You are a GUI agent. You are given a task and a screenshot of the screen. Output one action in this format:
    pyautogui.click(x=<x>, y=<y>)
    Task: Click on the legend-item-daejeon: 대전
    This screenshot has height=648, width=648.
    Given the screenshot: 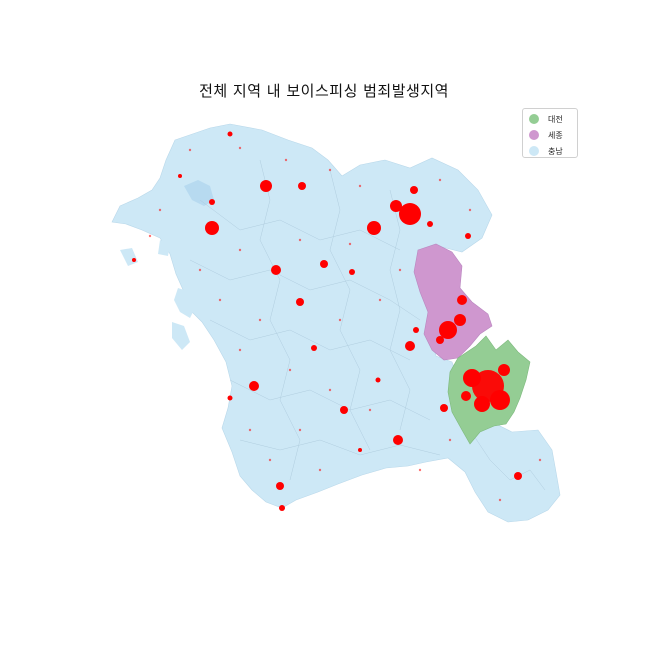 What is the action you would take?
    pyautogui.click(x=553, y=119)
    